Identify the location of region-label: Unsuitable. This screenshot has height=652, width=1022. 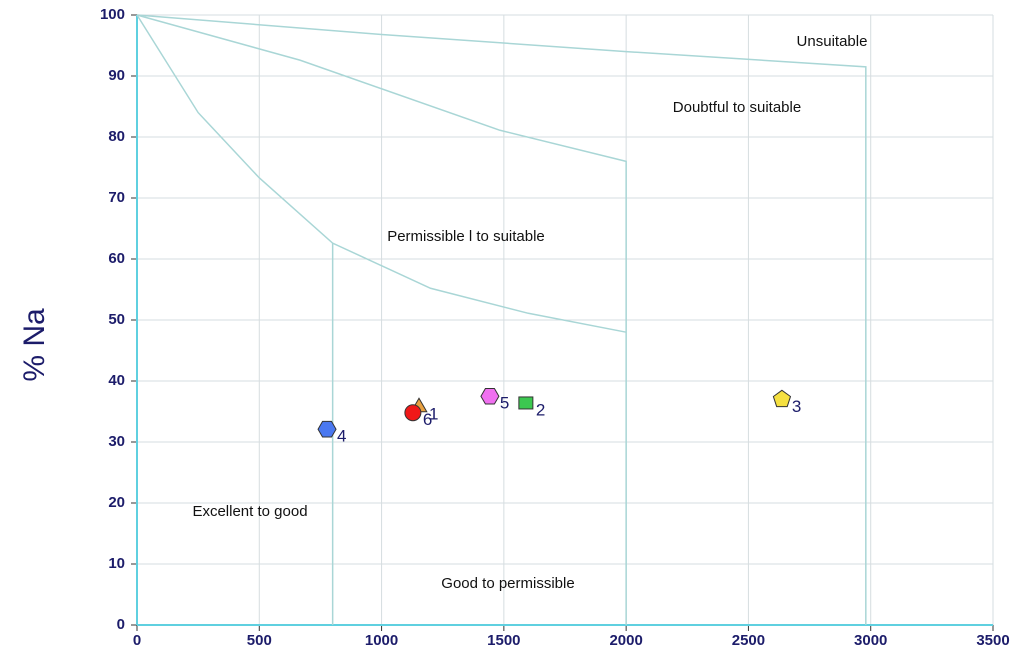
(832, 41).